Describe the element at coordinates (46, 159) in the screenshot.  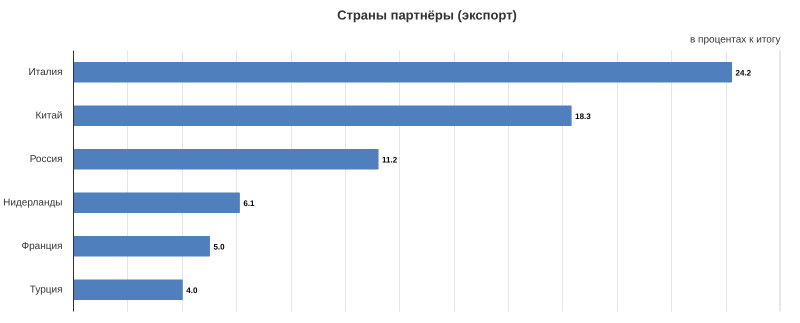
I see `y-tick-label: Россия` at that location.